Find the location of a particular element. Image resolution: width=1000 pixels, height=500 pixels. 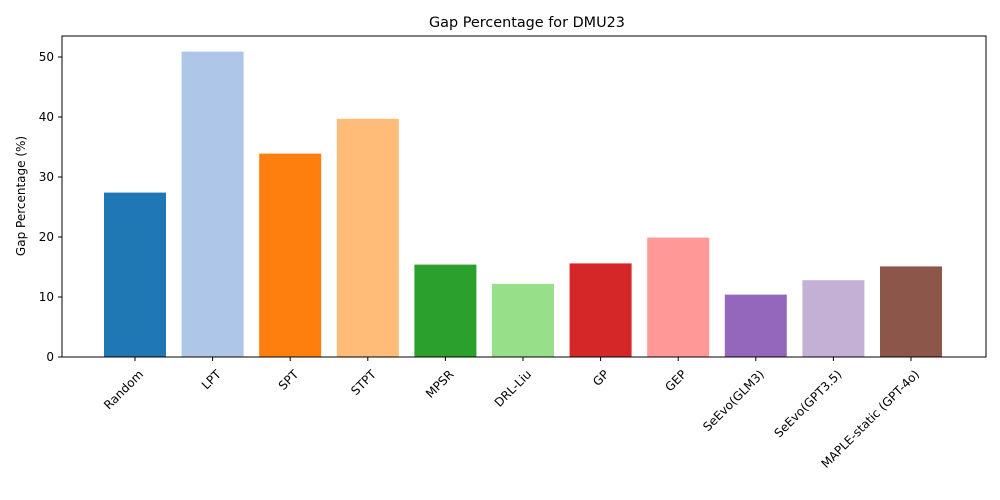

y-tick-label: 0 is located at coordinates (50, 357).